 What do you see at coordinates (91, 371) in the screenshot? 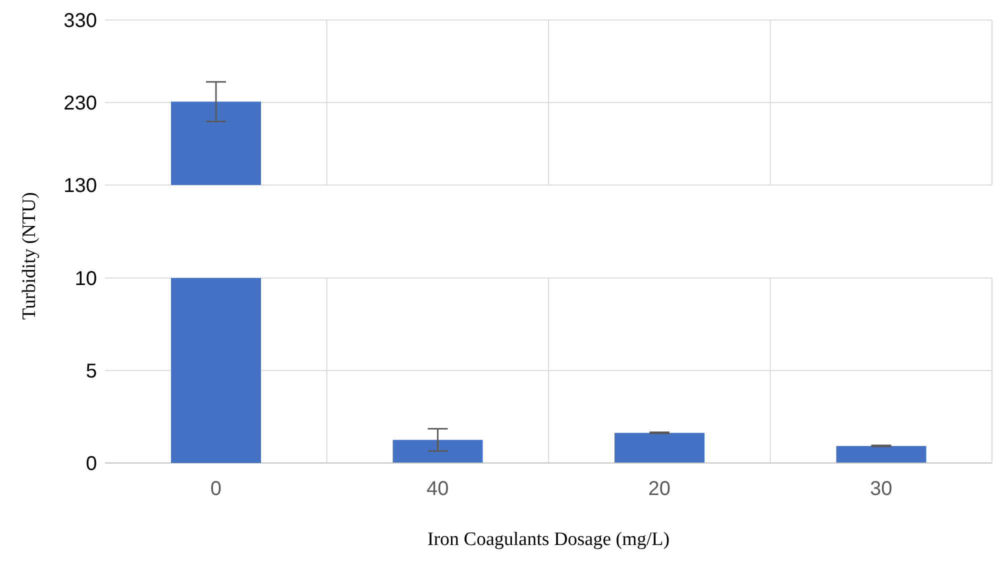
I see `y-tick-label: 5` at bounding box center [91, 371].